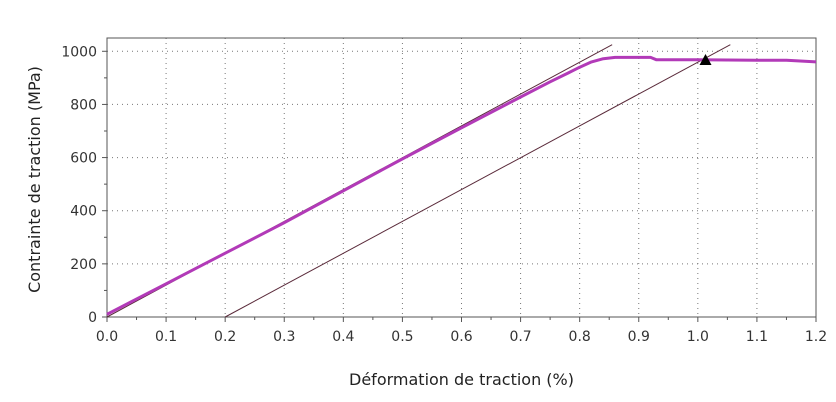  What do you see at coordinates (343, 337) in the screenshot?
I see `x-tick-label: 0.4` at bounding box center [343, 337].